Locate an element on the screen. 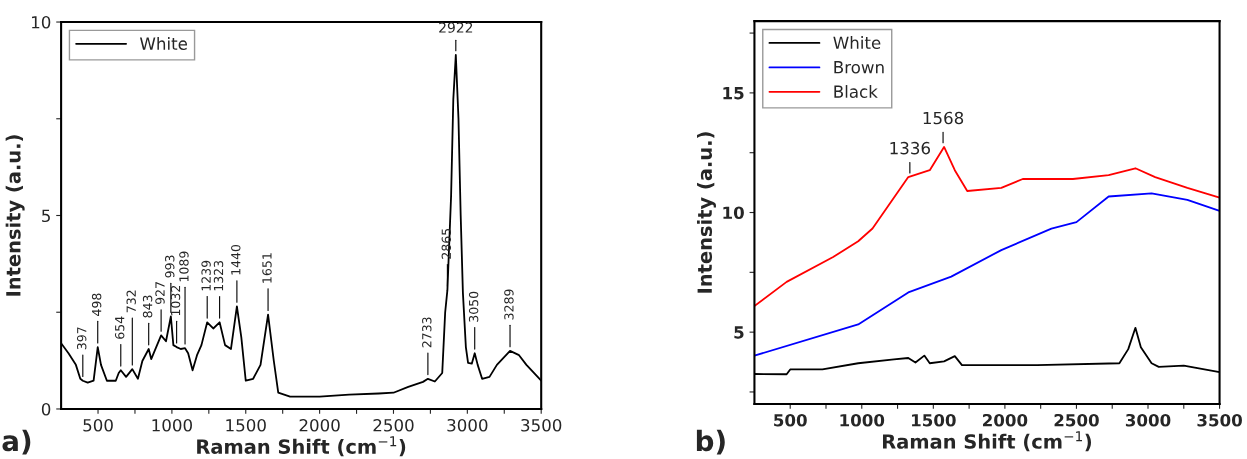  line-series is located at coordinates (987, 274).